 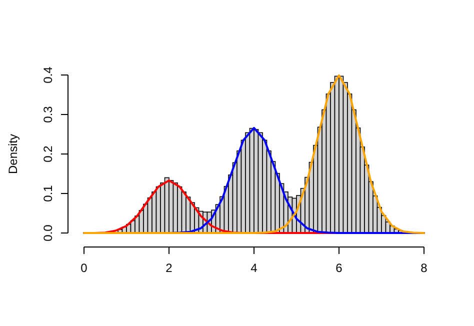 I want to click on y-tick-label: 0.3, so click(x=48, y=114).